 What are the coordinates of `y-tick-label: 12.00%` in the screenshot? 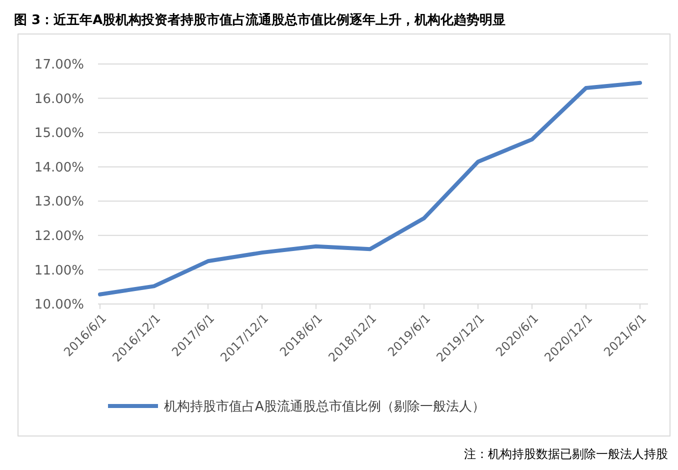 It's located at (59, 236).